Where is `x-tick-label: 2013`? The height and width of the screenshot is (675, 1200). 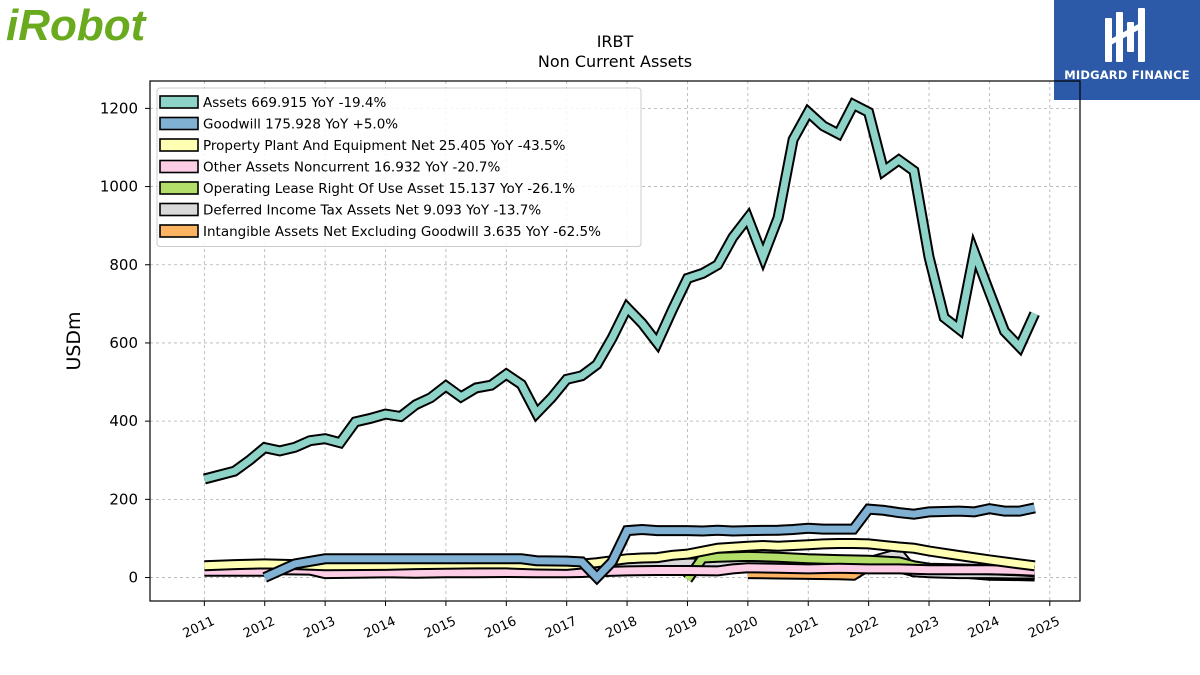
x-tick-label: 2013 is located at coordinates (319, 628).